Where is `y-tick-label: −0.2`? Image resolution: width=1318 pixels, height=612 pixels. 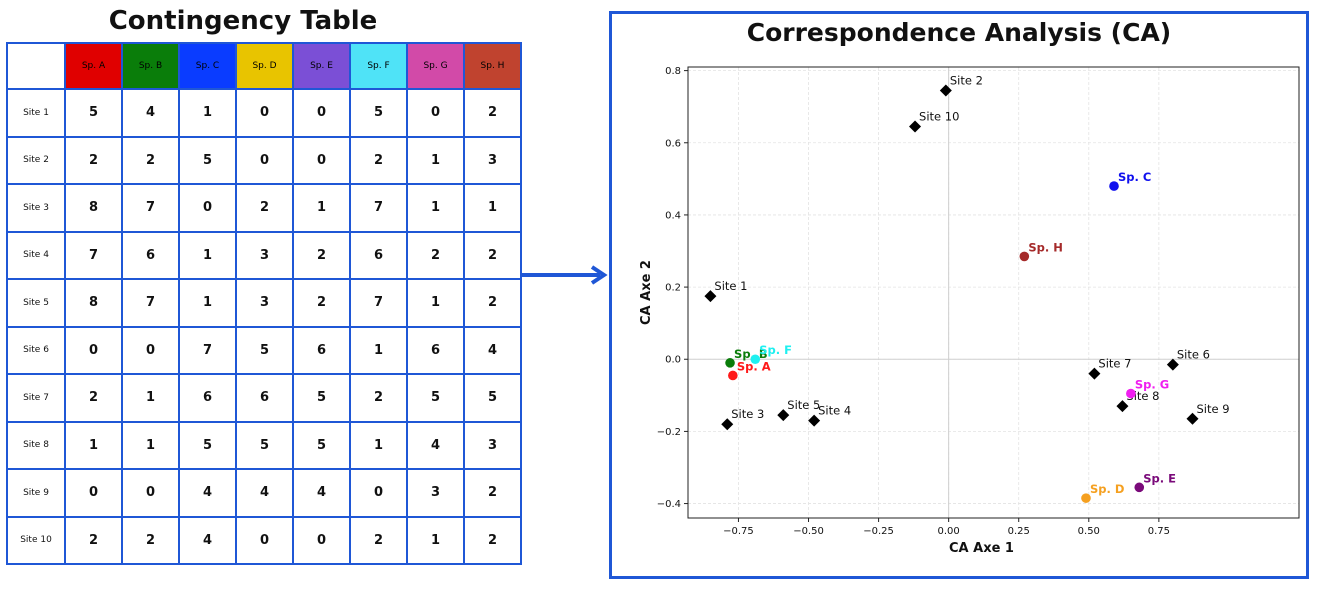
y-tick-label: −0.2 is located at coordinates (669, 432).